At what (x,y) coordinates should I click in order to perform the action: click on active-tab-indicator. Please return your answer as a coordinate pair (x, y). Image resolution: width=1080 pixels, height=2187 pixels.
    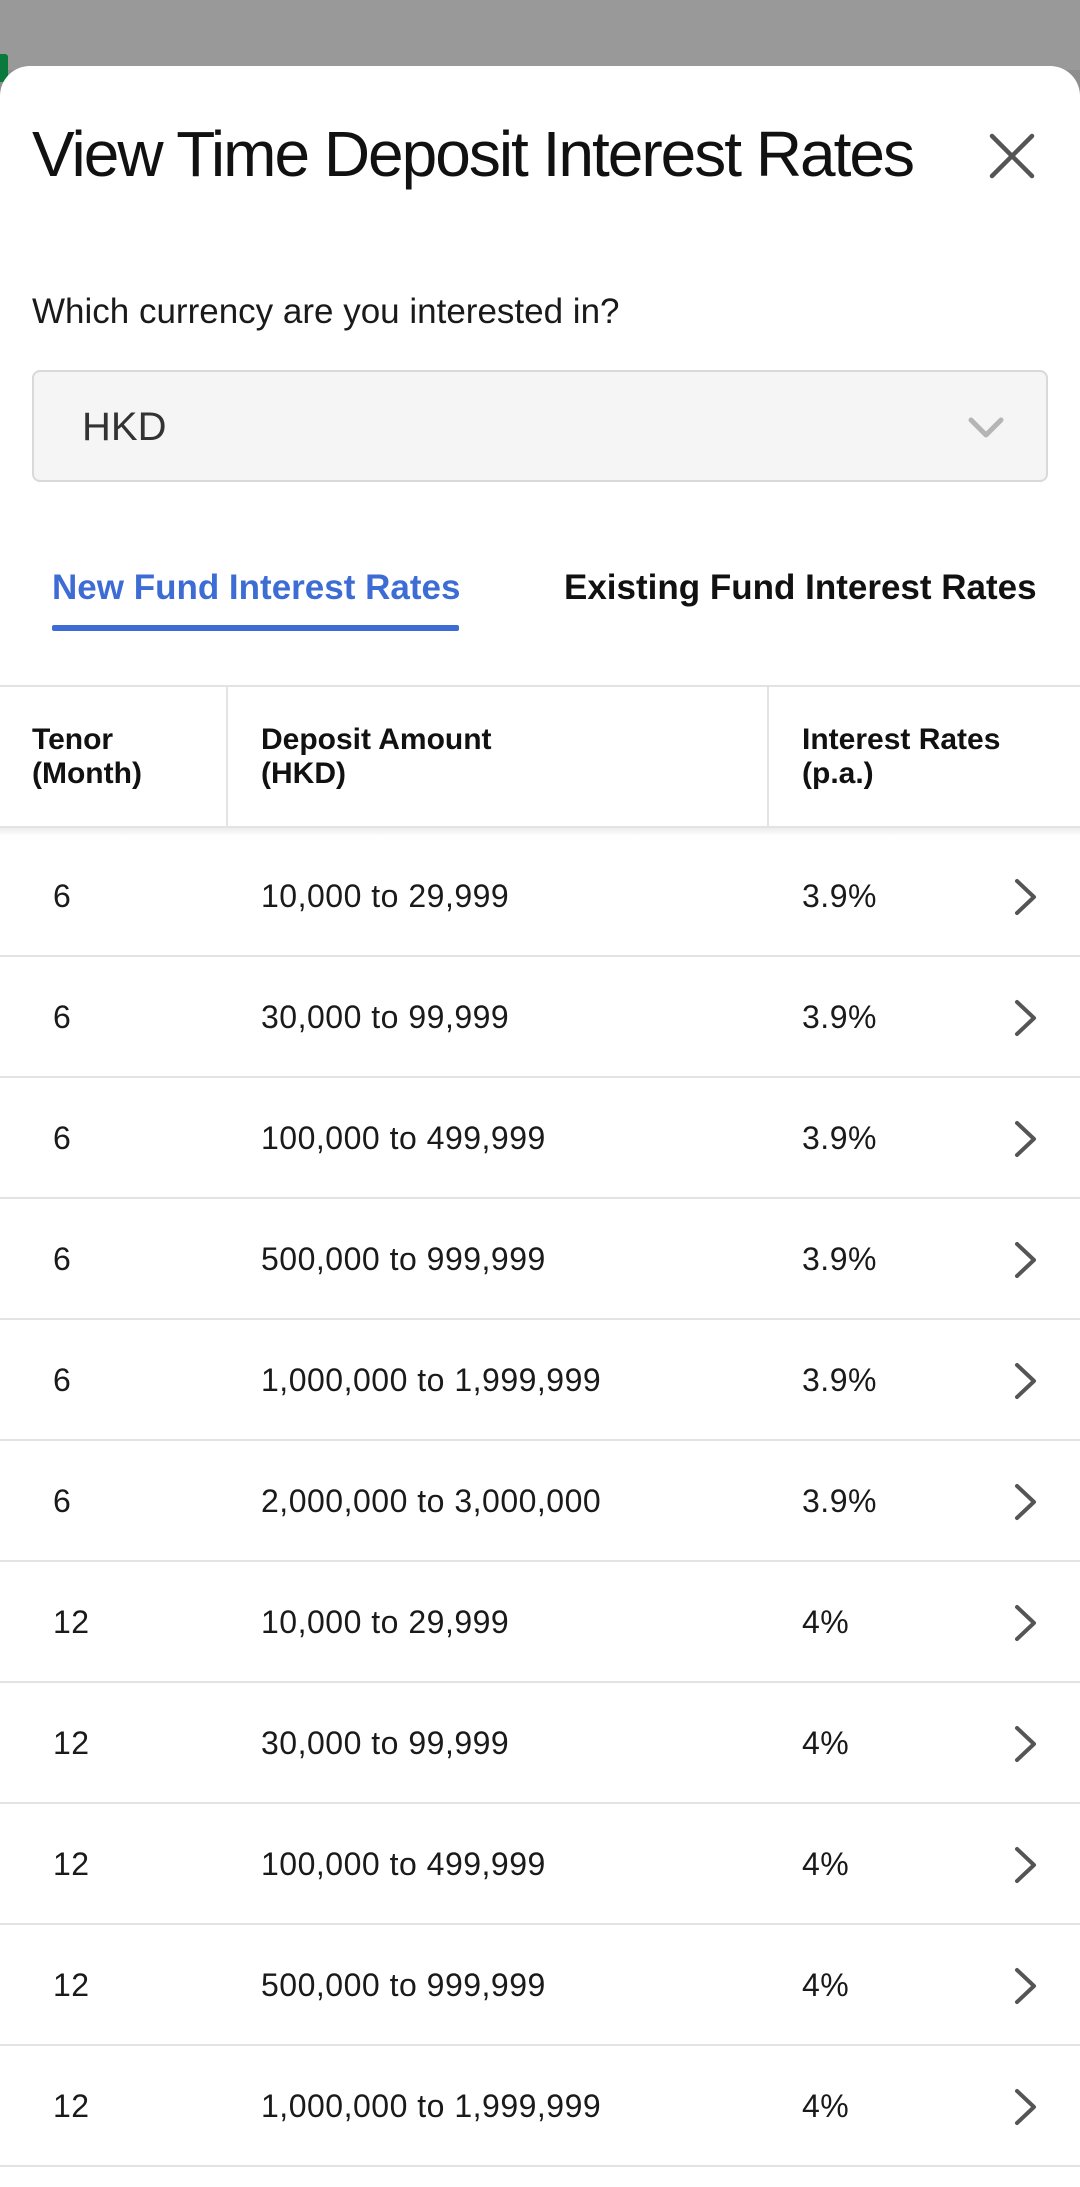
    Looking at the image, I should click on (255, 628).